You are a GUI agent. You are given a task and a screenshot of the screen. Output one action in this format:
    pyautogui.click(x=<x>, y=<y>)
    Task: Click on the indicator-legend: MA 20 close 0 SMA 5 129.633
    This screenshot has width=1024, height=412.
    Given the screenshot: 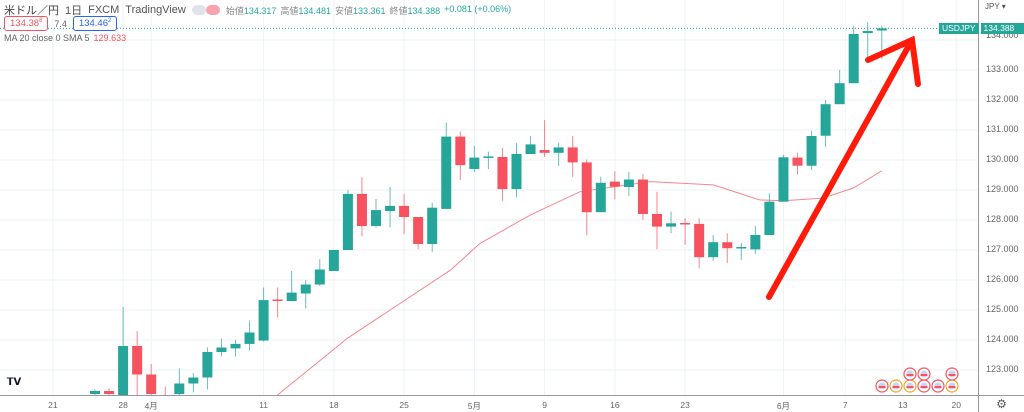 What is the action you would take?
    pyautogui.click(x=65, y=38)
    